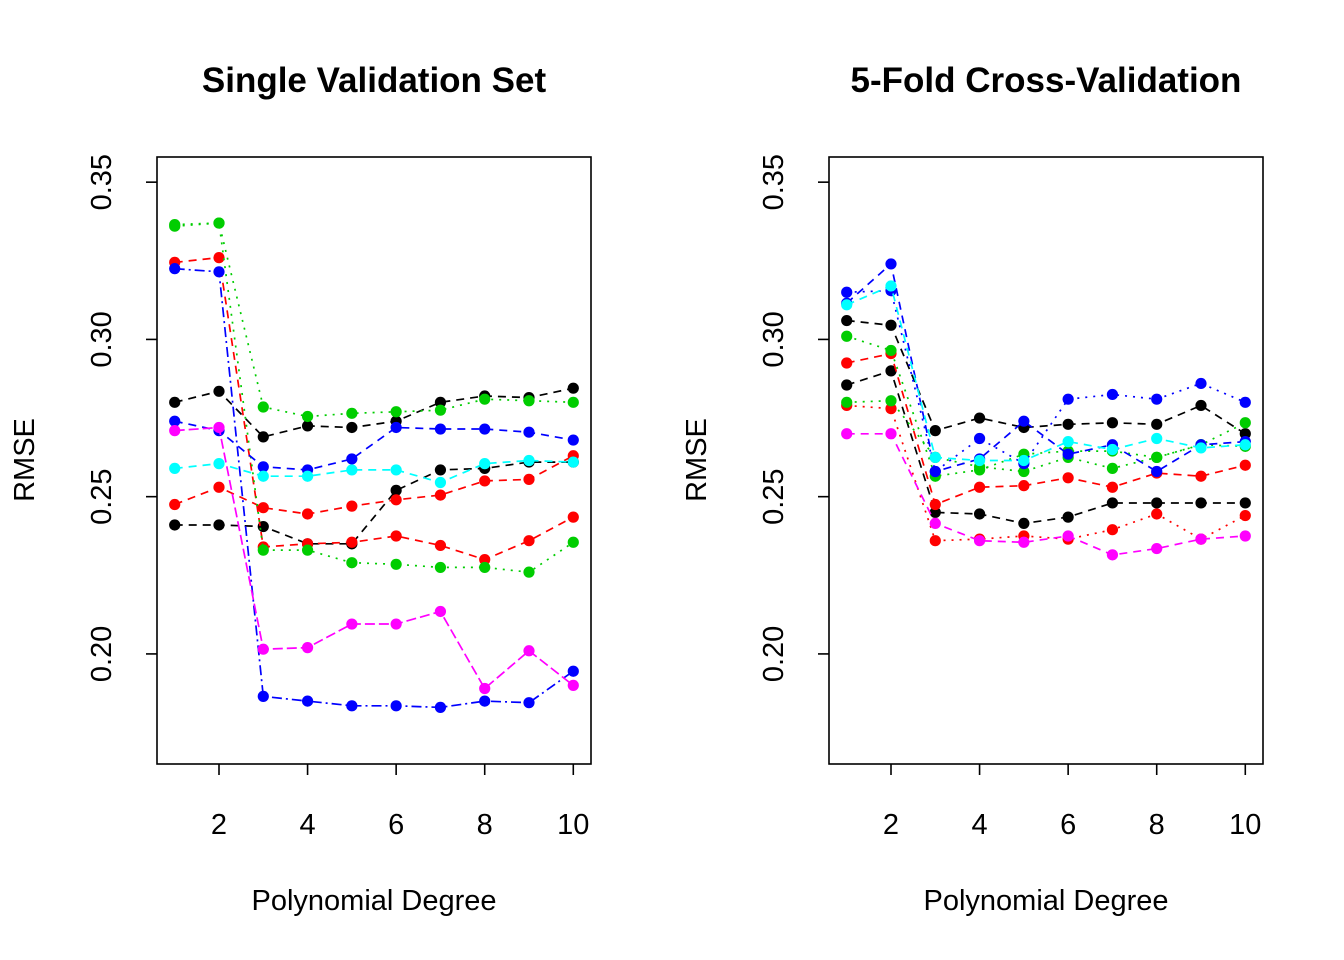 Image resolution: width=1344 pixels, height=960 pixels. What do you see at coordinates (374, 80) in the screenshot?
I see `chart-title: Single Validation Set` at bounding box center [374, 80].